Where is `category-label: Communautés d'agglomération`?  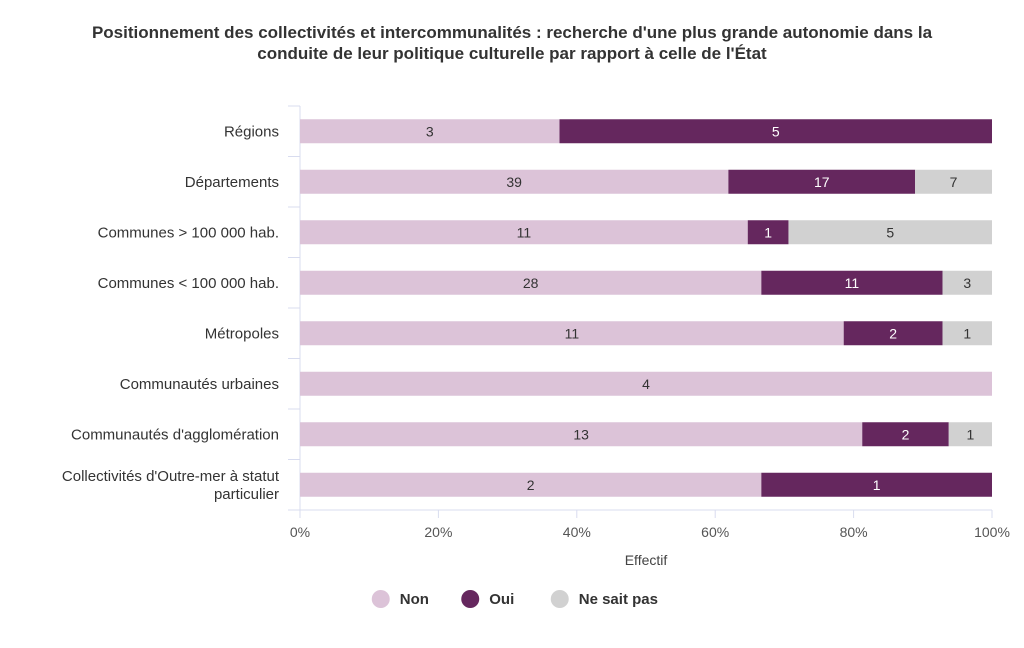 category-label: Communautés d'agglomération is located at coordinates (175, 434).